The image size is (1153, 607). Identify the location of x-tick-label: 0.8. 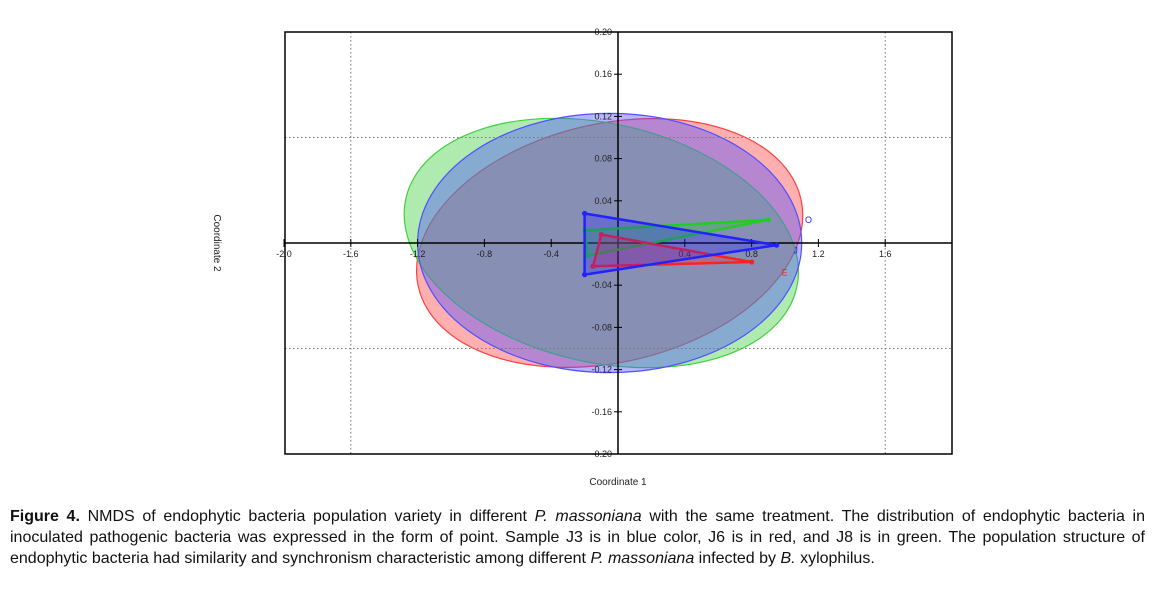
(751, 254).